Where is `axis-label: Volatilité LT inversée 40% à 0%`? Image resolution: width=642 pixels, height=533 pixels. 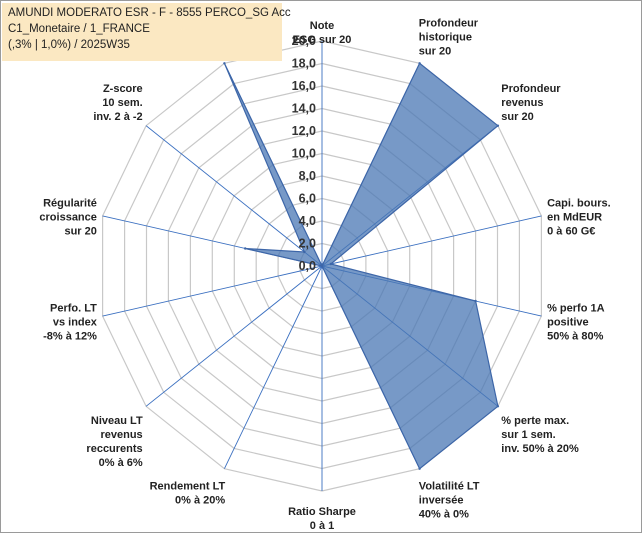 axis-label: Volatilité LT inversée 40% à 0% is located at coordinates (449, 501).